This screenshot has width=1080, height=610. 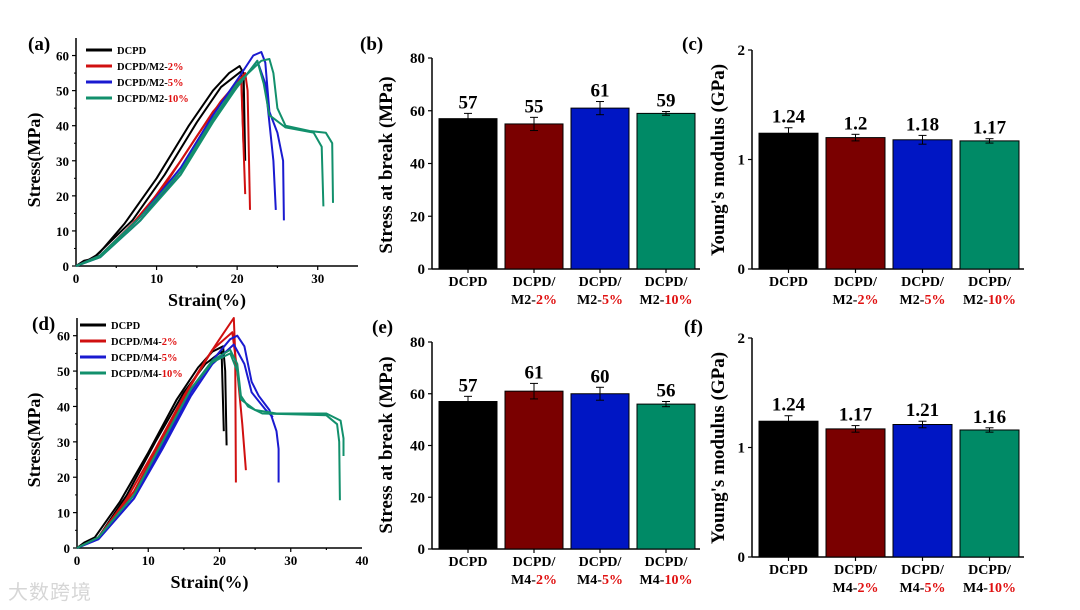 What do you see at coordinates (742, 339) in the screenshot?
I see `y-tick-label: 2` at bounding box center [742, 339].